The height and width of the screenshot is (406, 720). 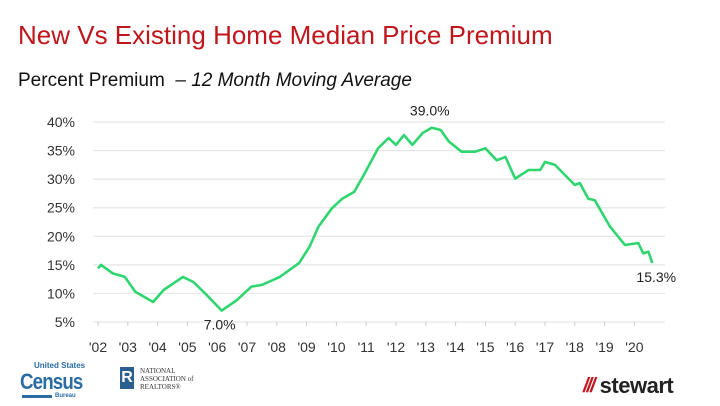 What do you see at coordinates (61, 236) in the screenshot?
I see `y-tick-label: 20%` at bounding box center [61, 236].